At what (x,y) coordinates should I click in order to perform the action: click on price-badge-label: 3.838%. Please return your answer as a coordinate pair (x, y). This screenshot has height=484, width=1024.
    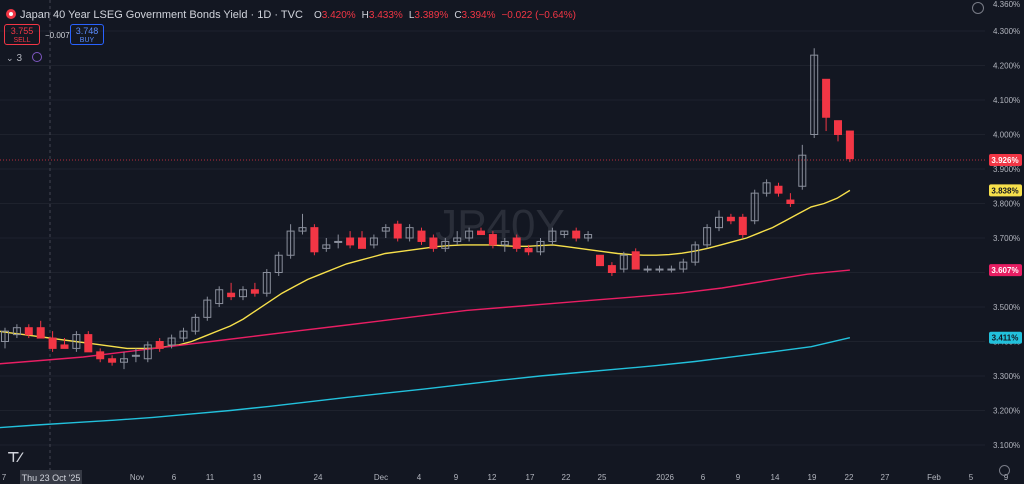
    Looking at the image, I should click on (1004, 190).